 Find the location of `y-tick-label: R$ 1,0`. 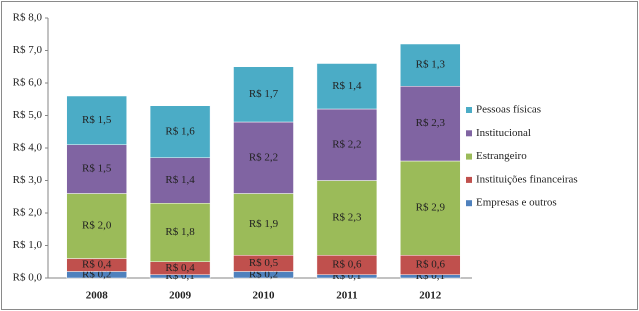

y-tick-label: R$ 1,0 is located at coordinates (28, 245).